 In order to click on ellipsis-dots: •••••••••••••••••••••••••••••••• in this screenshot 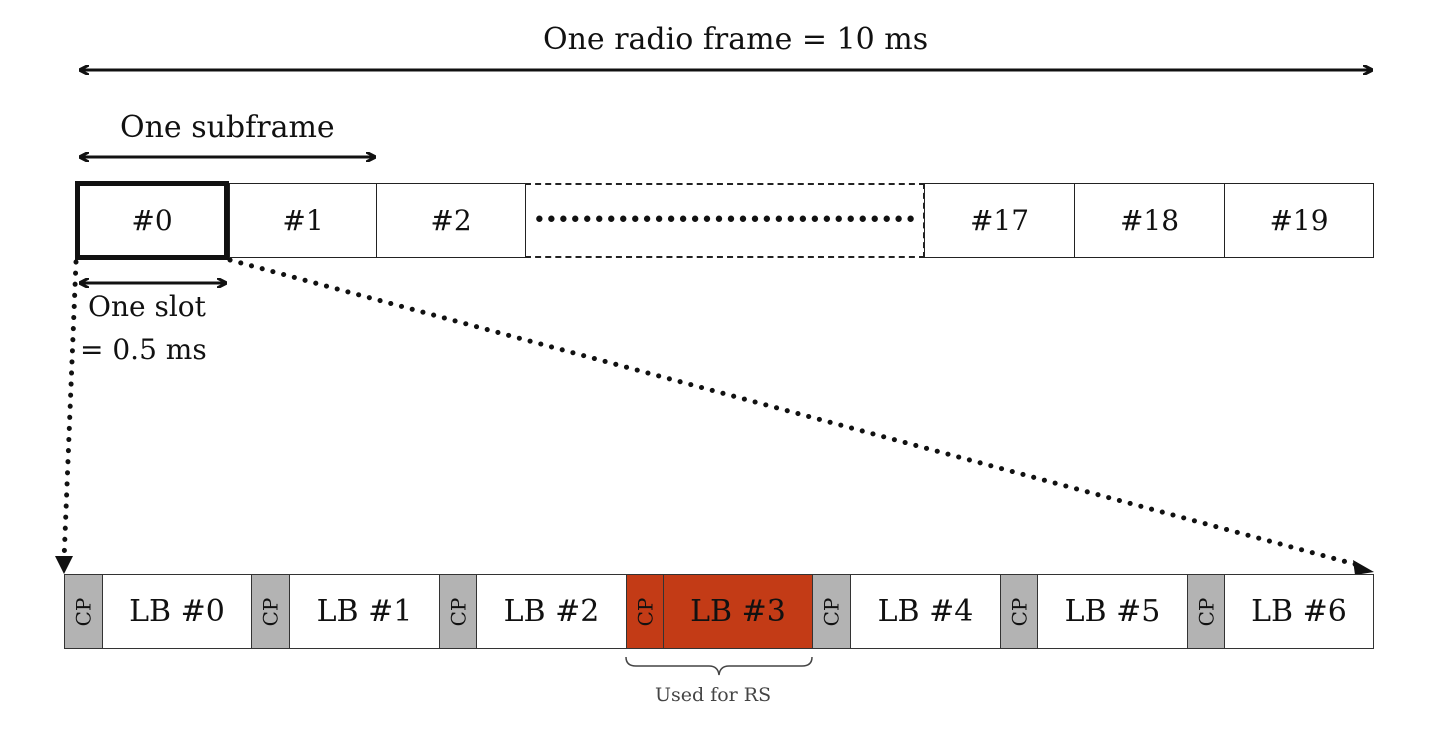, I will do `click(724, 220)`.